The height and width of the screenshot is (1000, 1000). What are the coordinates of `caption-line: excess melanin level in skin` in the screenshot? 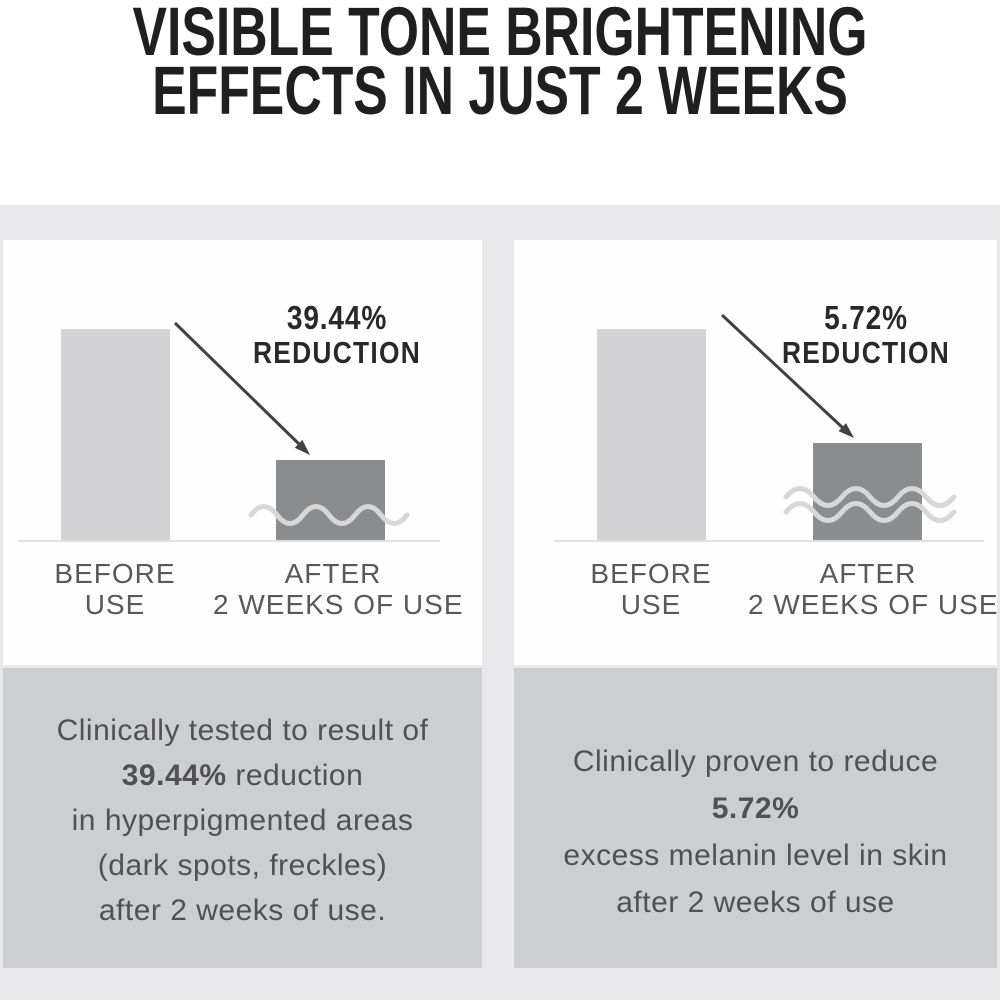 It's located at (755, 855).